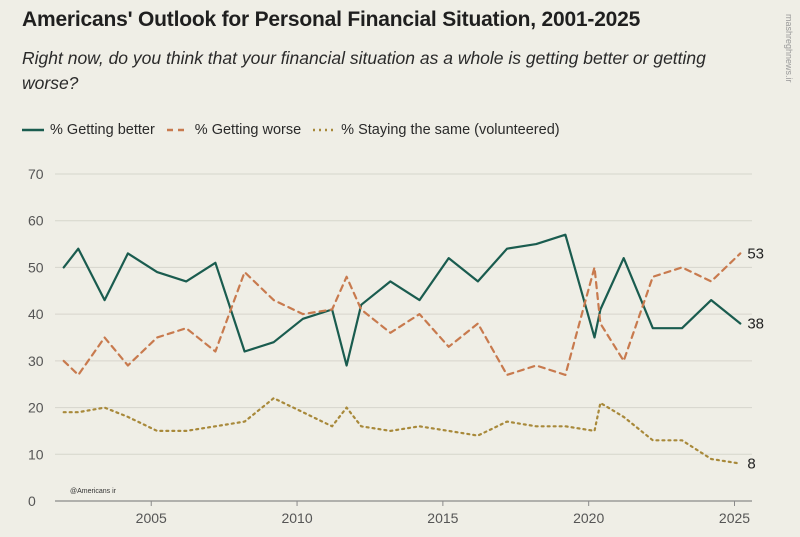  What do you see at coordinates (36, 408) in the screenshot?
I see `y-tick-label-20: 20` at bounding box center [36, 408].